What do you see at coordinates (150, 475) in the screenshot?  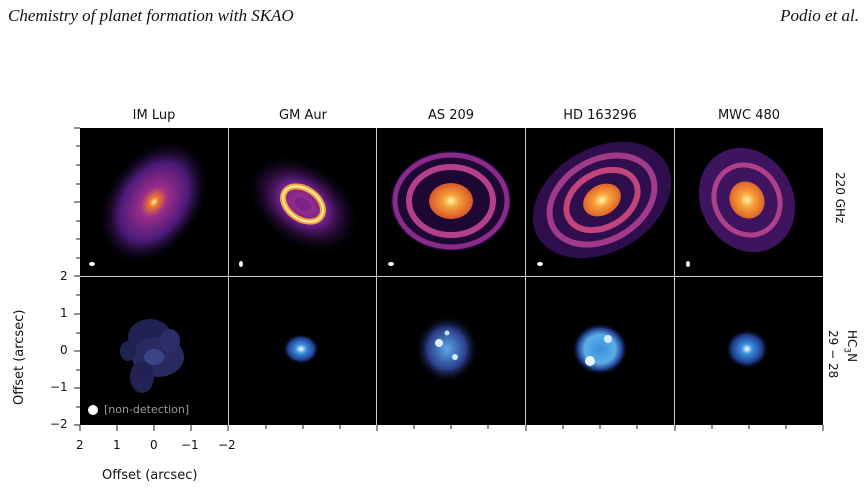 I see `x-axis-title: Offset (arcsec)` at bounding box center [150, 475].